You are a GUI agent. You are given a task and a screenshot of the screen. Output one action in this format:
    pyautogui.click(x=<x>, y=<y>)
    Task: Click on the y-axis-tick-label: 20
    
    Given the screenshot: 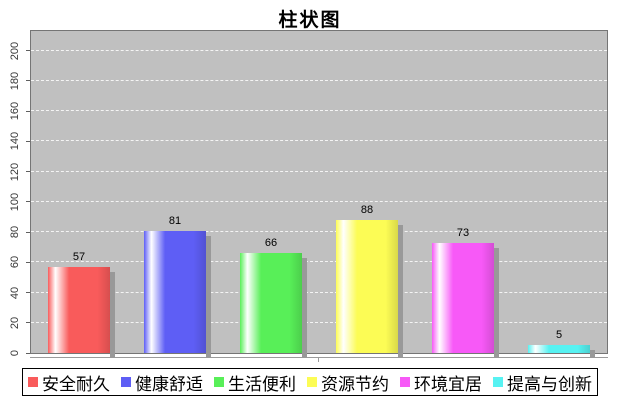 What is the action you would take?
    pyautogui.click(x=15, y=322)
    